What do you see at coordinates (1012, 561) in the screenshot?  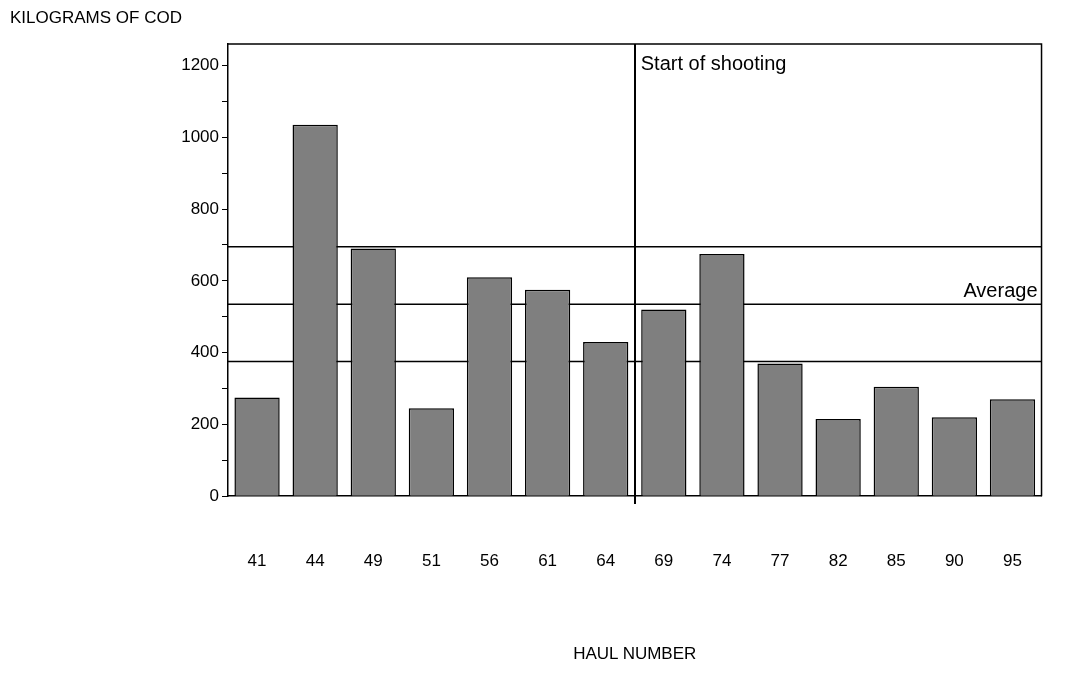 I see `x-tick-label: 95` at bounding box center [1012, 561].